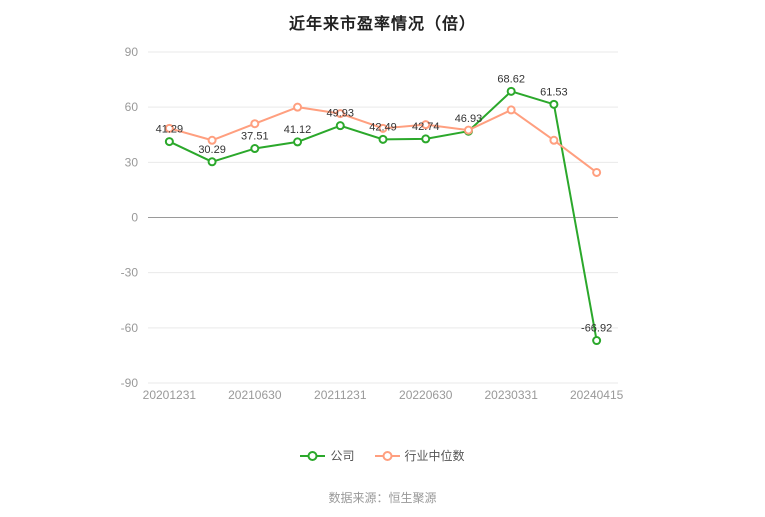 The image size is (765, 517). I want to click on data-label: 68.62, so click(511, 79).